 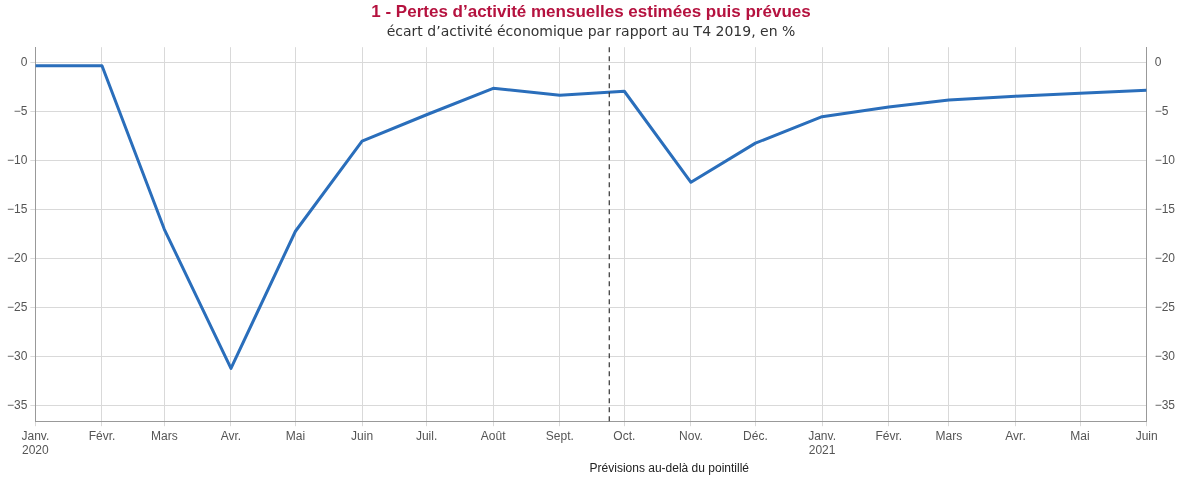 What do you see at coordinates (1165, 306) in the screenshot?
I see `y2-tick-label: −25` at bounding box center [1165, 306].